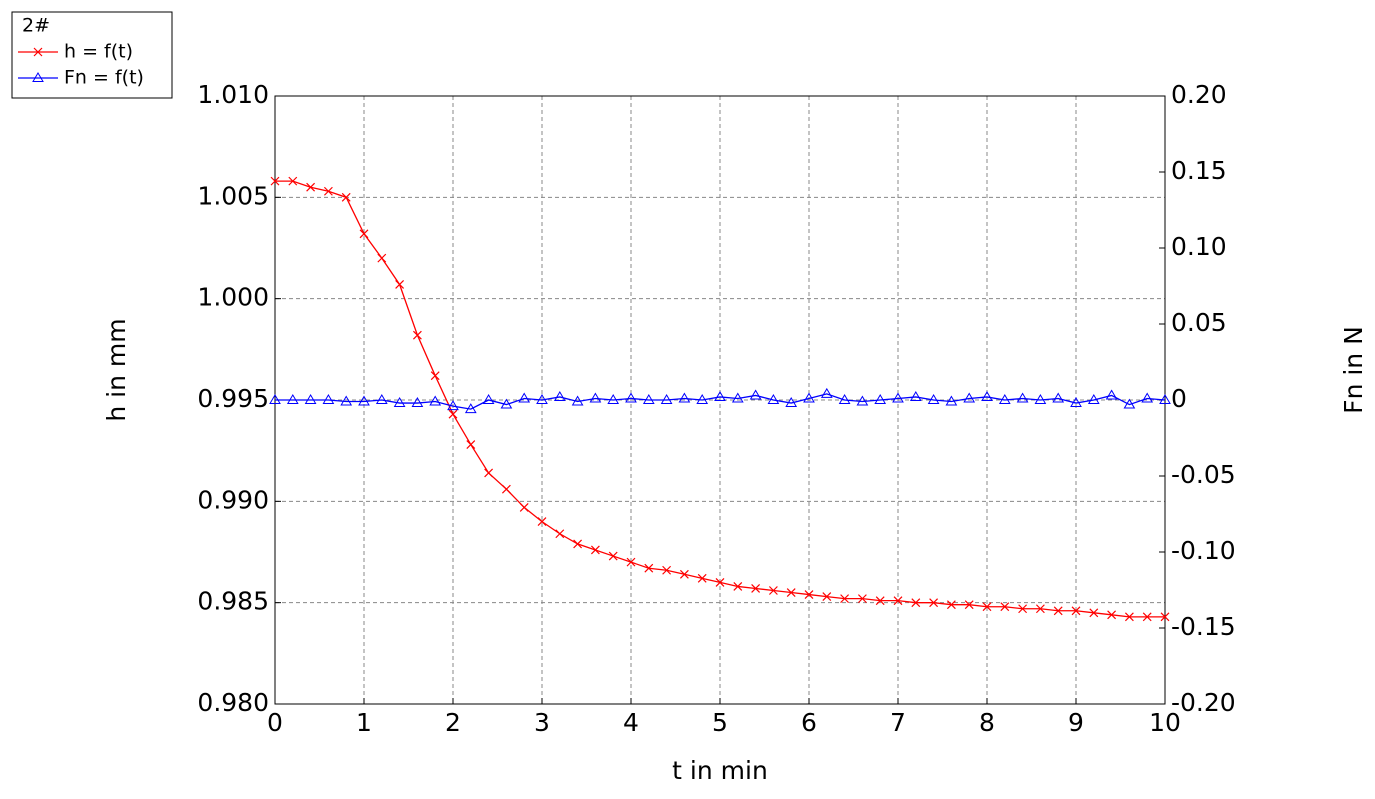 The height and width of the screenshot is (799, 1375). I want to click on x-tick-label: 1, so click(364, 722).